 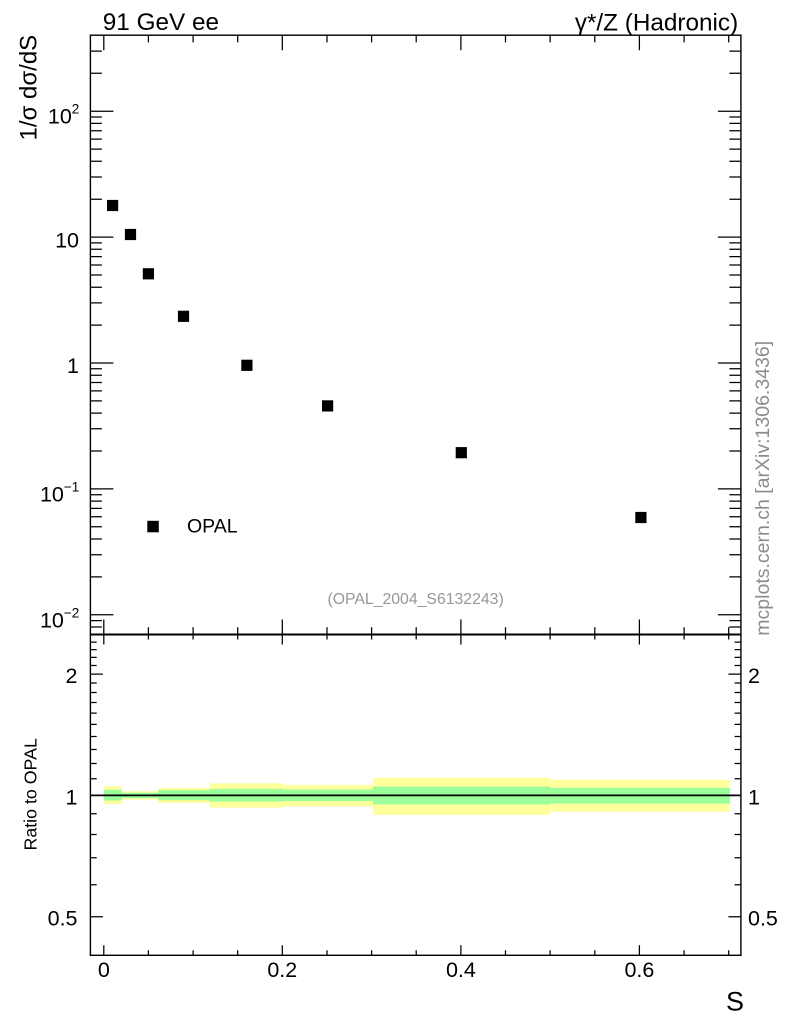 What do you see at coordinates (656, 22) in the screenshot?
I see `svg-text: γ*/Z (Hadronic)` at bounding box center [656, 22].